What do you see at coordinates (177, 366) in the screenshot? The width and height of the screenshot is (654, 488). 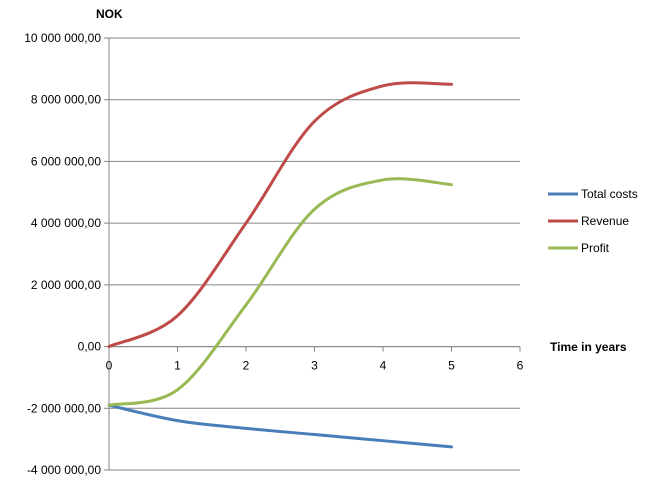 I see `x-tick-label: 1` at bounding box center [177, 366].